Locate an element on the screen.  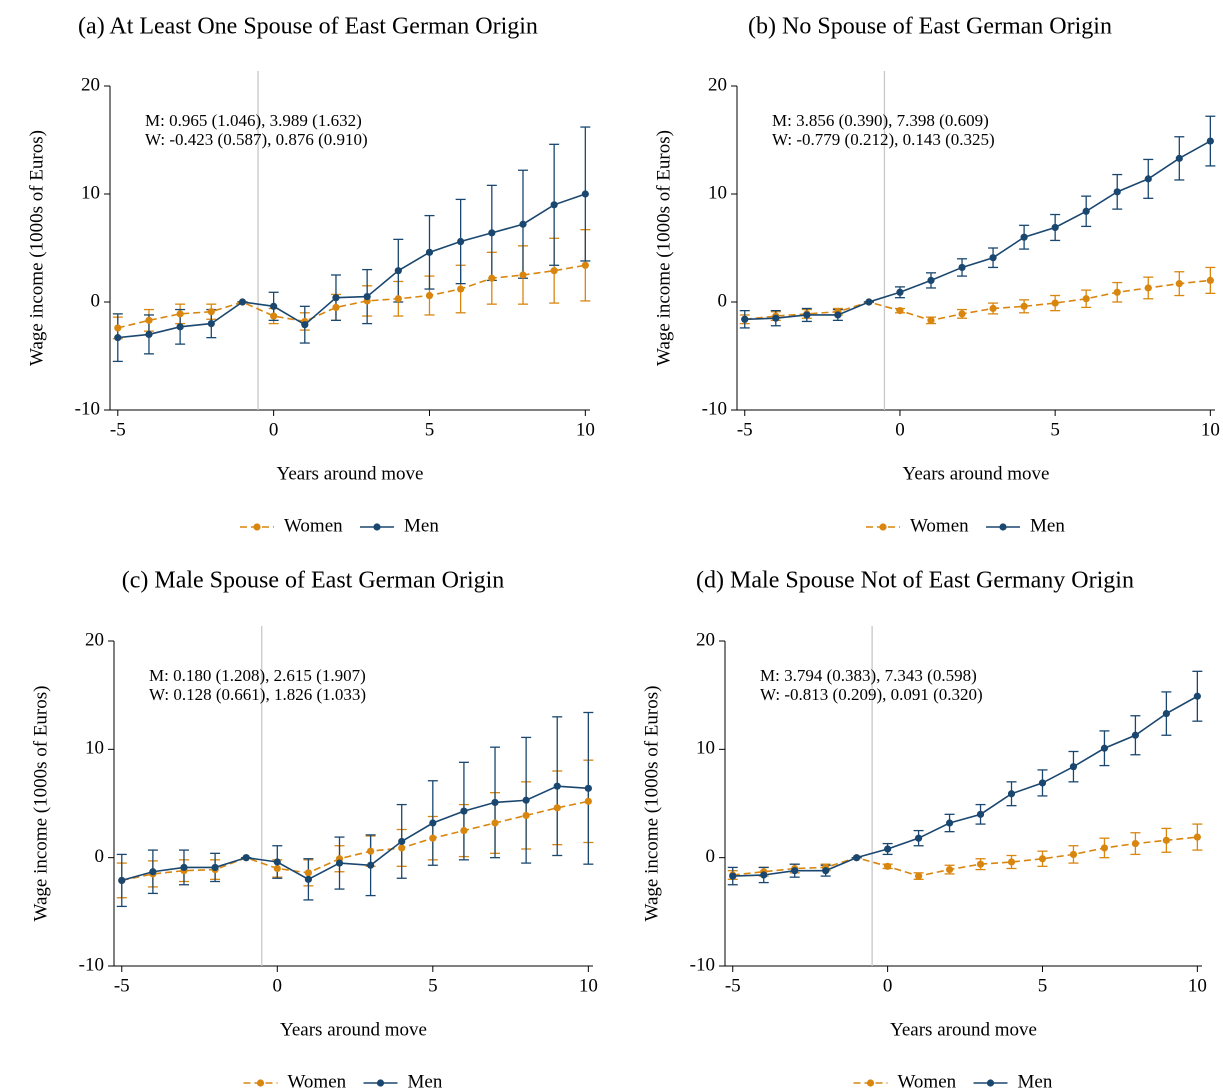
y-tick-label: 20 is located at coordinates (705, 639).